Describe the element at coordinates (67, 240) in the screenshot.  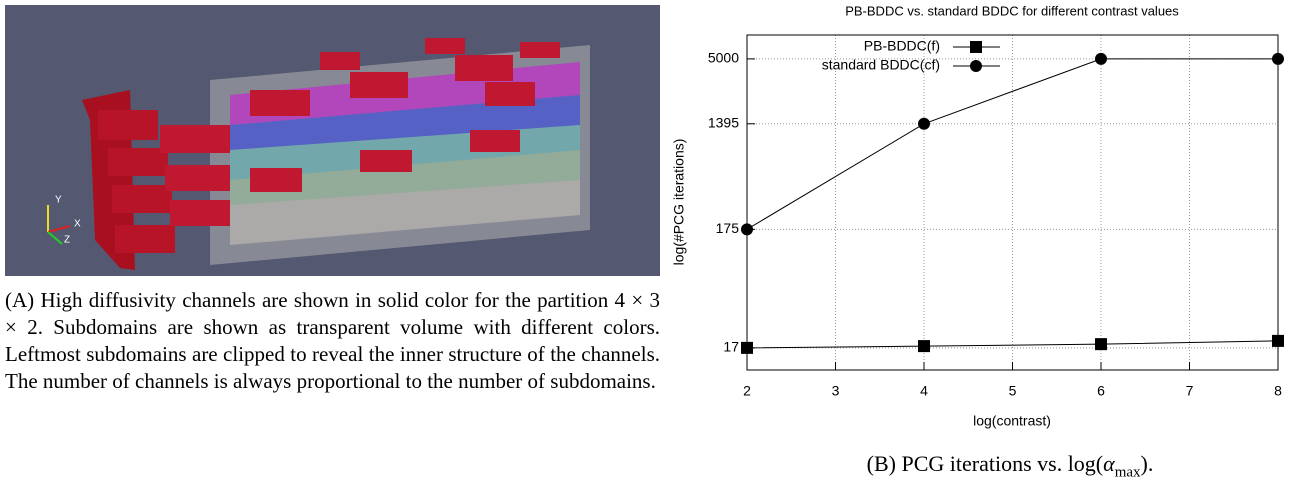
I see `axis-label: Z` at that location.